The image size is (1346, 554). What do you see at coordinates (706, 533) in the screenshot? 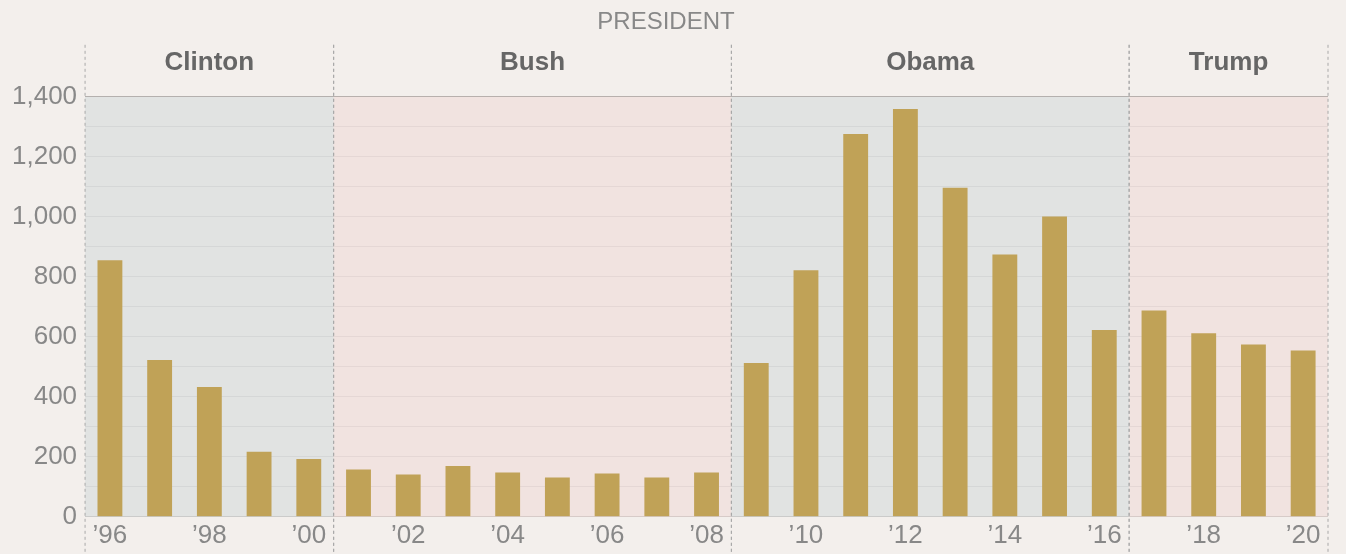
I see `x-tick-label: ’08` at bounding box center [706, 533].